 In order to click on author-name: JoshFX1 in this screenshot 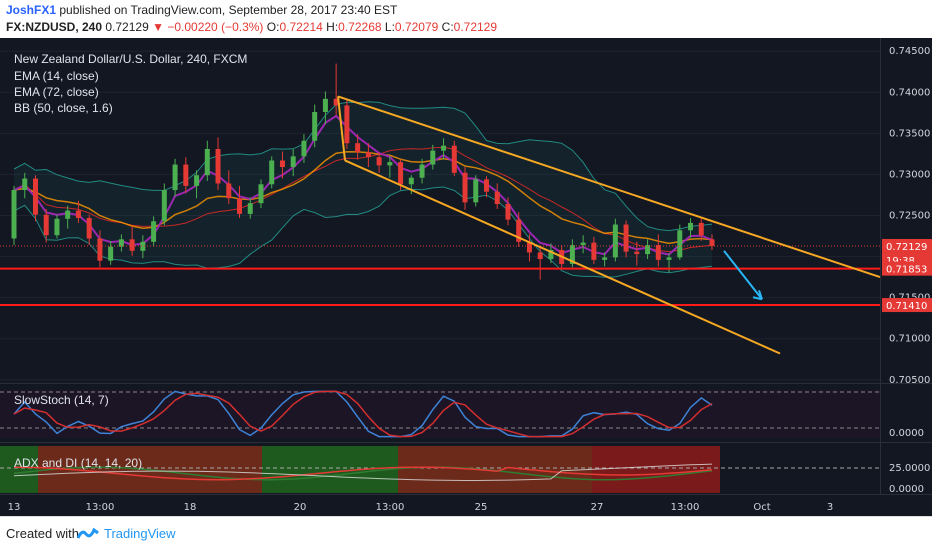, I will do `click(31, 10)`.